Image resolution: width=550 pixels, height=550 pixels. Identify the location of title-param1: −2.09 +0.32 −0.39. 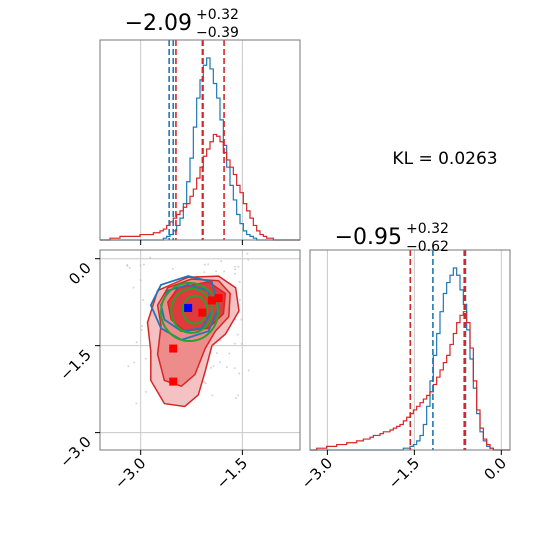
(182, 24).